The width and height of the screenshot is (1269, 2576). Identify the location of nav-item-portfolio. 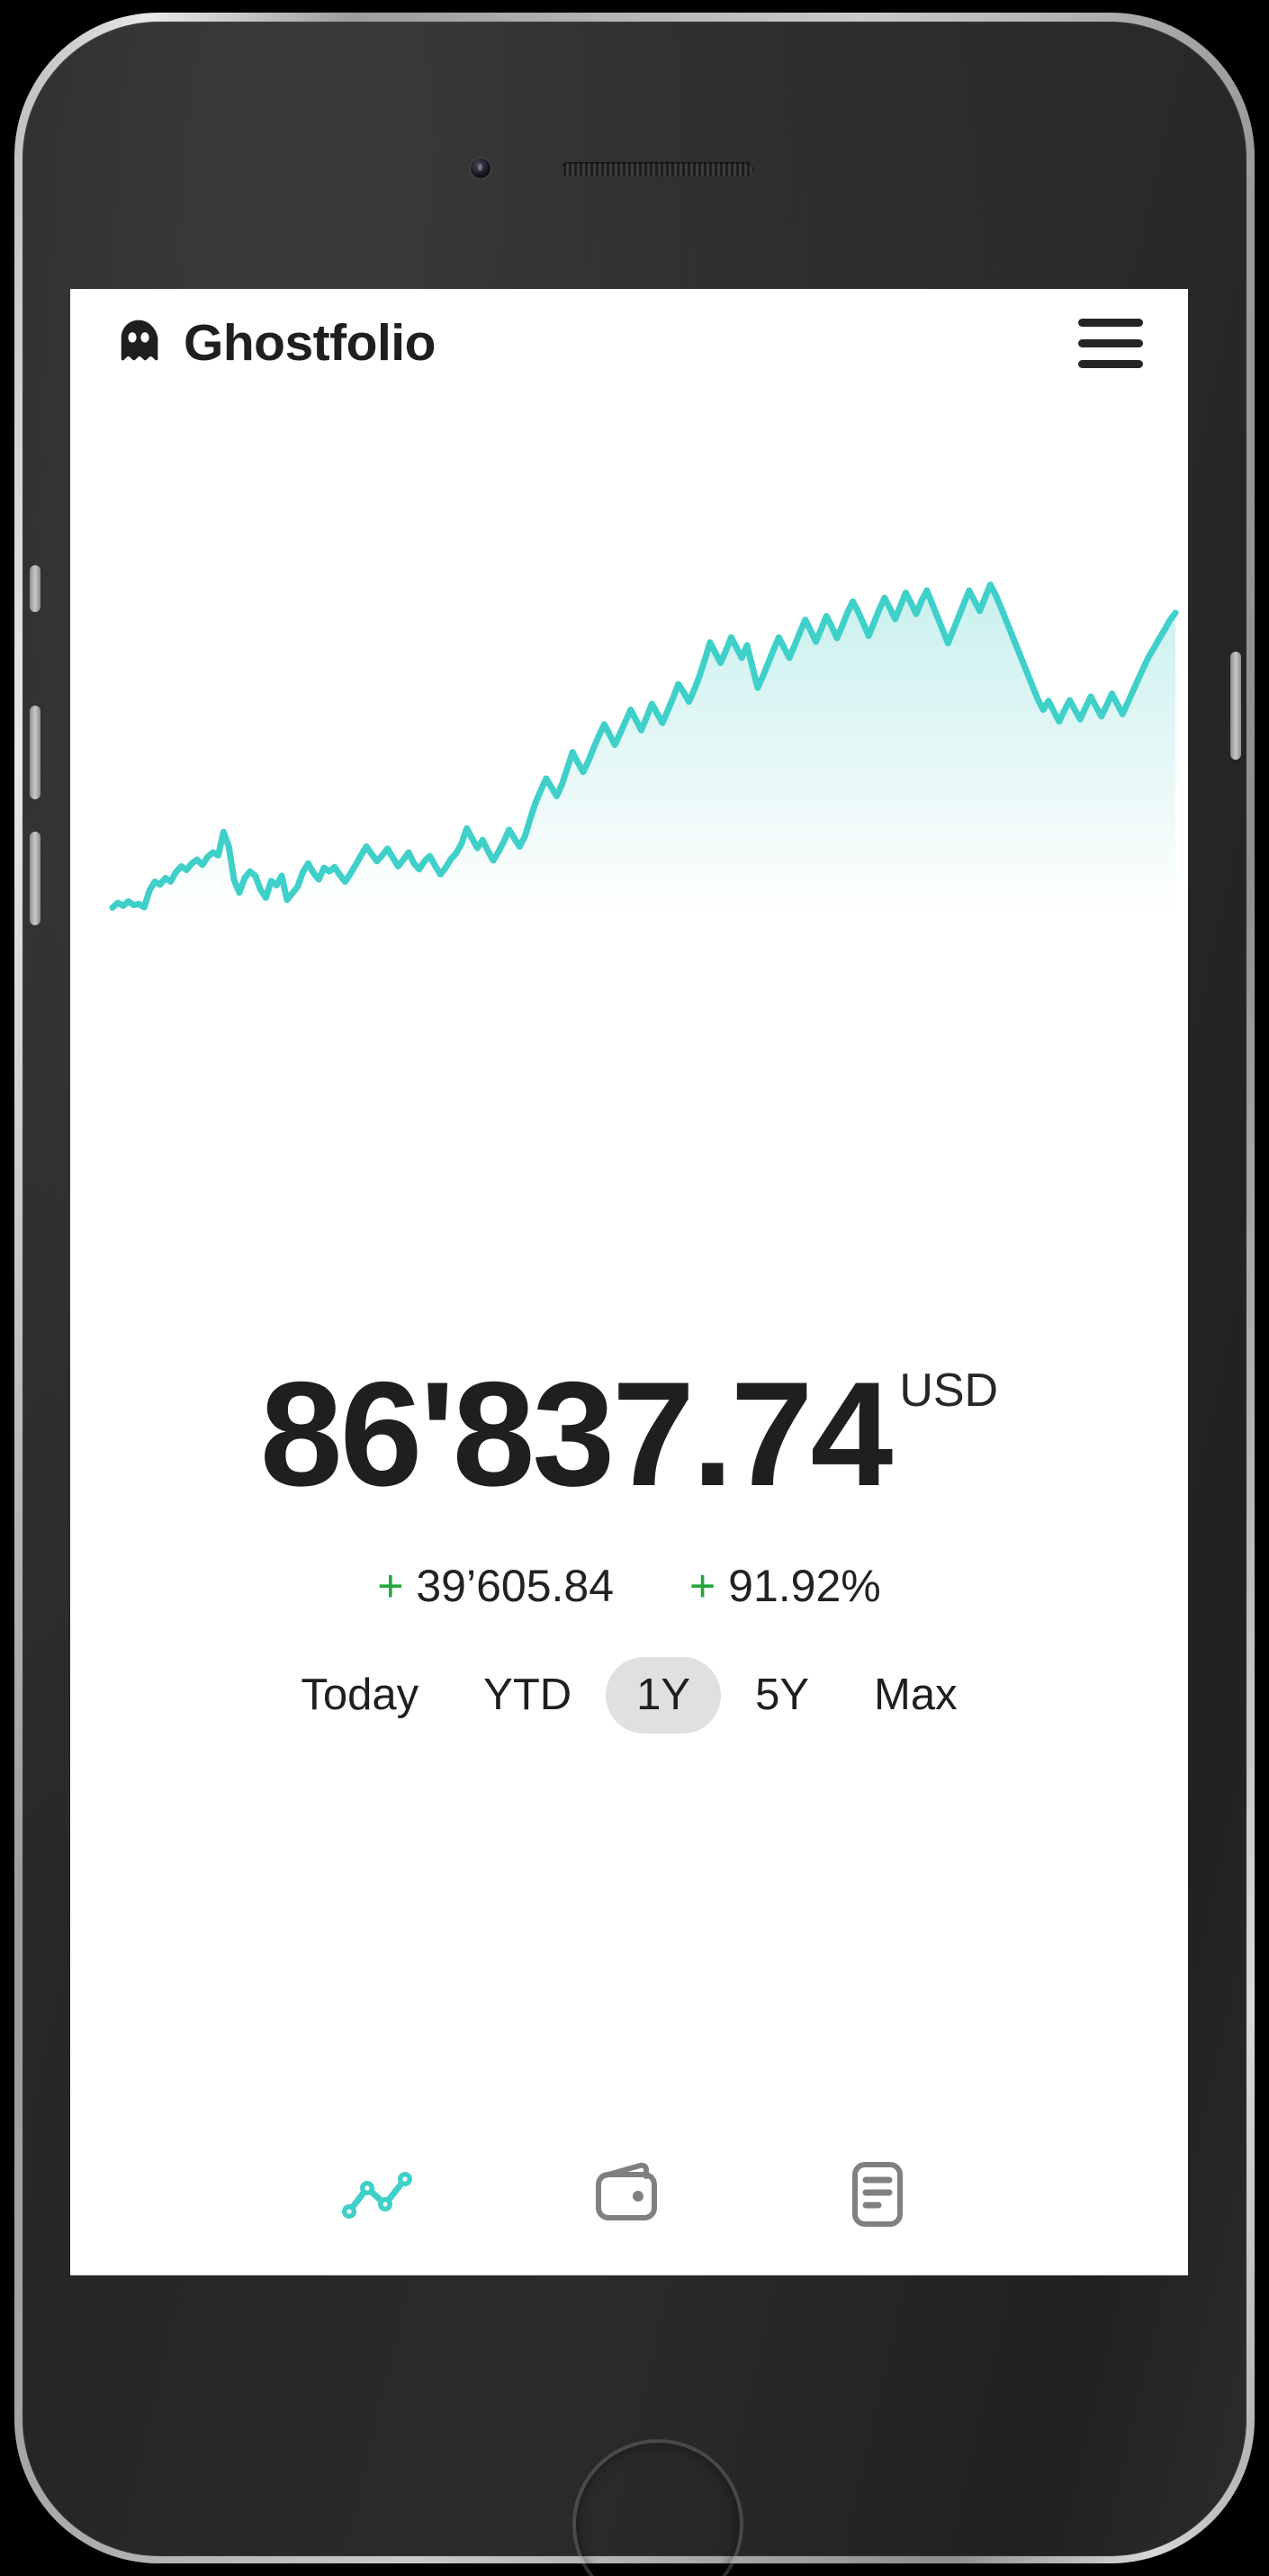
(629, 2194).